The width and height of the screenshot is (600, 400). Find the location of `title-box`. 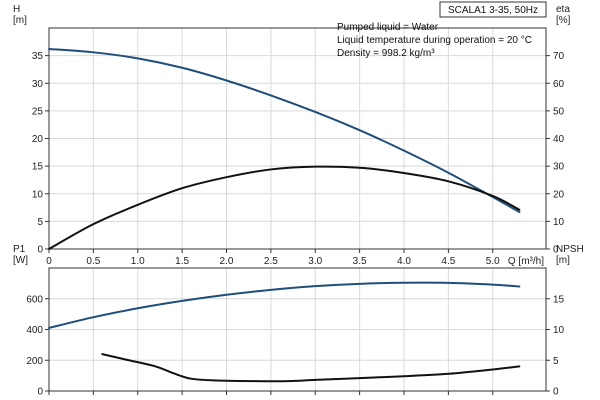

title-box is located at coordinates (493, 9).